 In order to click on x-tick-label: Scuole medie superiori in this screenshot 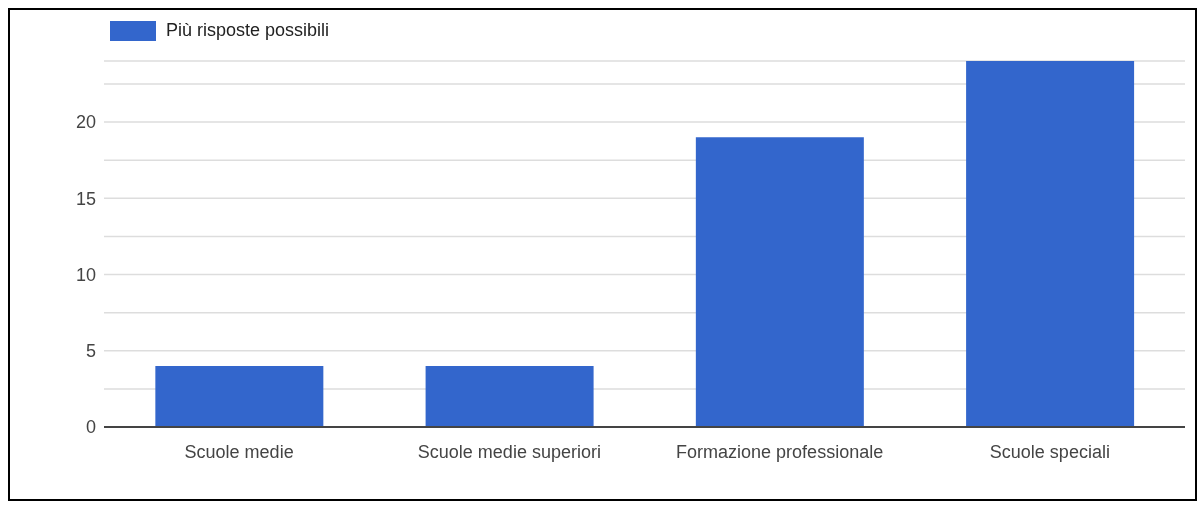, I will do `click(509, 451)`.